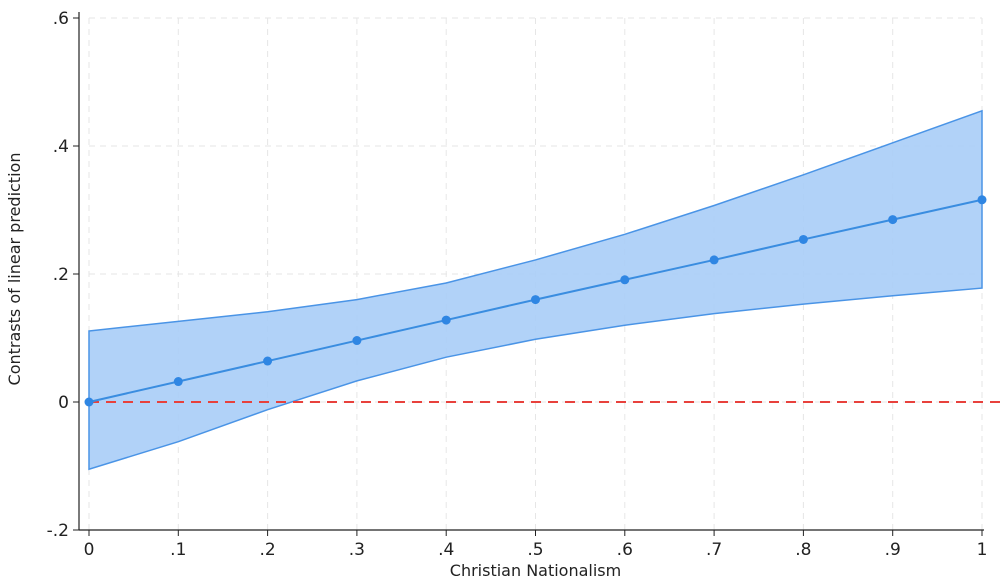 This screenshot has width=1000, height=581. What do you see at coordinates (714, 550) in the screenshot?
I see `x-tick-label: .7` at bounding box center [714, 550].